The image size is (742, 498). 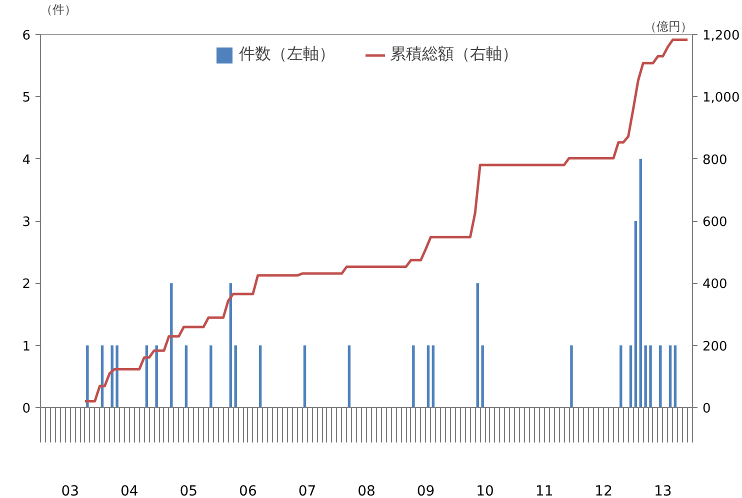 I want to click on y-tick-label: 1, so click(x=26, y=346).